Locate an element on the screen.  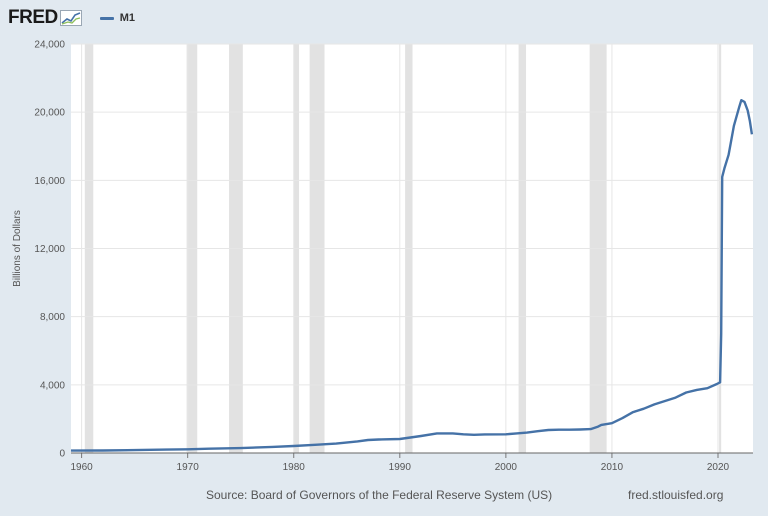
y-tick-label: 0 is located at coordinates (62, 454).